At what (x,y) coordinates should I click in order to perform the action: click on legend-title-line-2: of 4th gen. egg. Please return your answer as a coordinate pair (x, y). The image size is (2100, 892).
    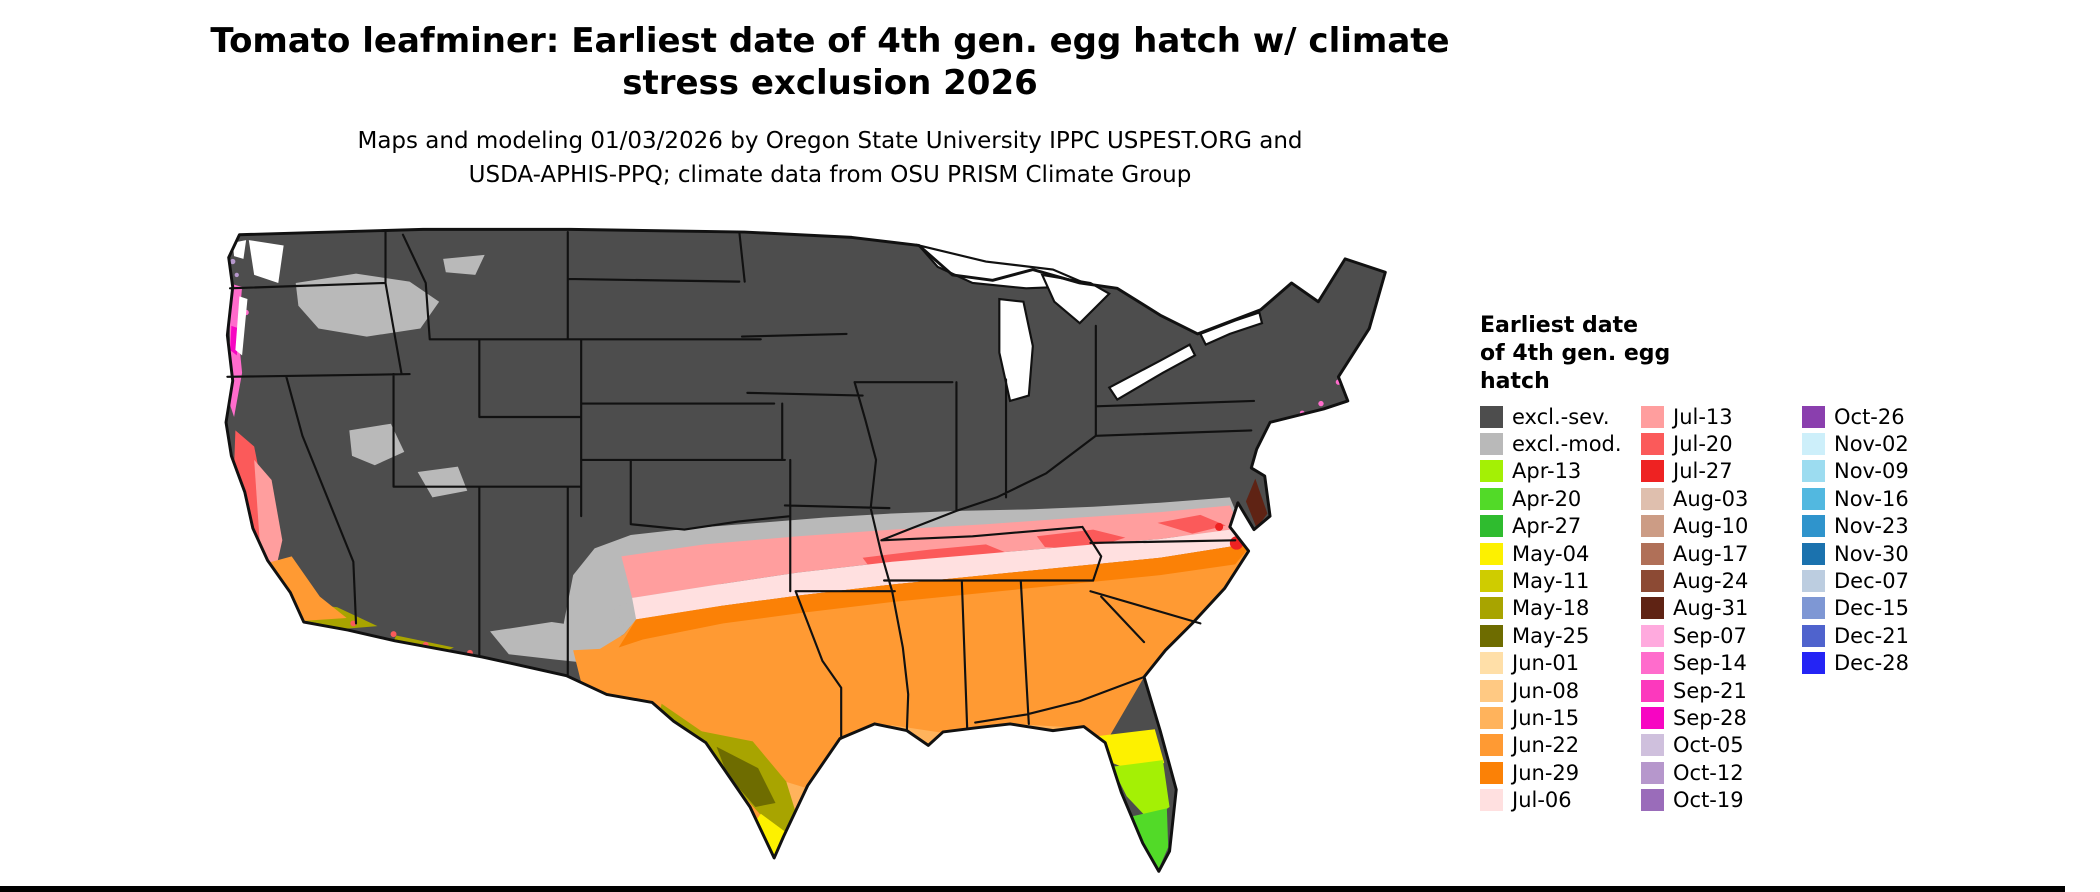
    Looking at the image, I should click on (1575, 353).